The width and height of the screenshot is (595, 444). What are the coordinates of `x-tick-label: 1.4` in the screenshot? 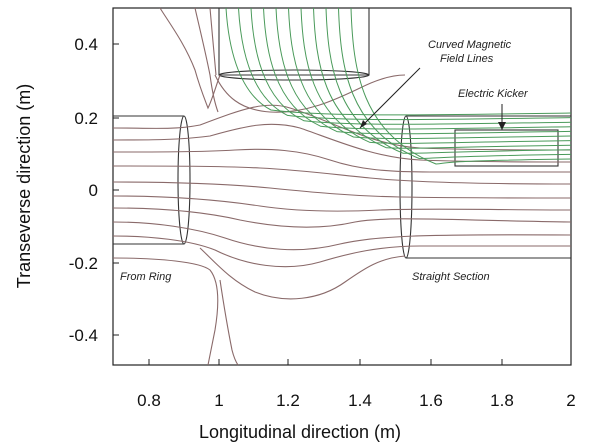 It's located at (360, 400).